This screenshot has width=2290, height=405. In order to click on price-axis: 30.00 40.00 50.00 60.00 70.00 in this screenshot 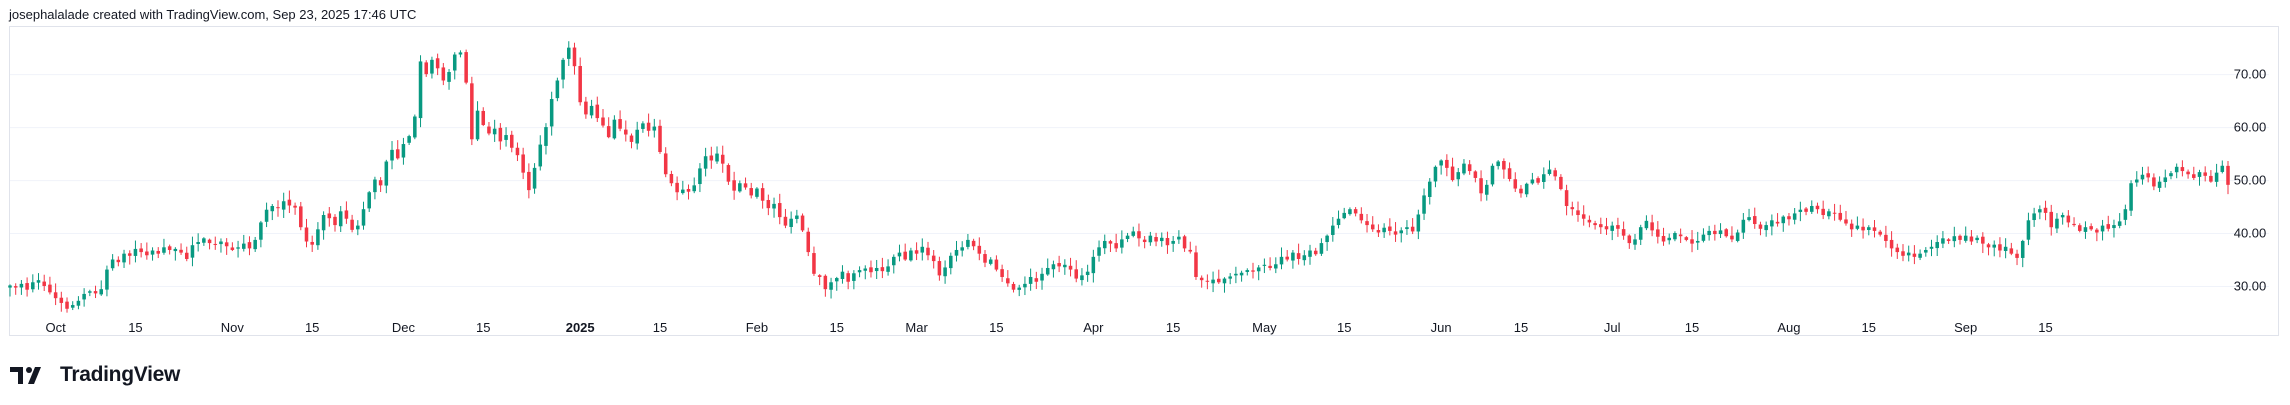, I will do `click(2250, 180)`.